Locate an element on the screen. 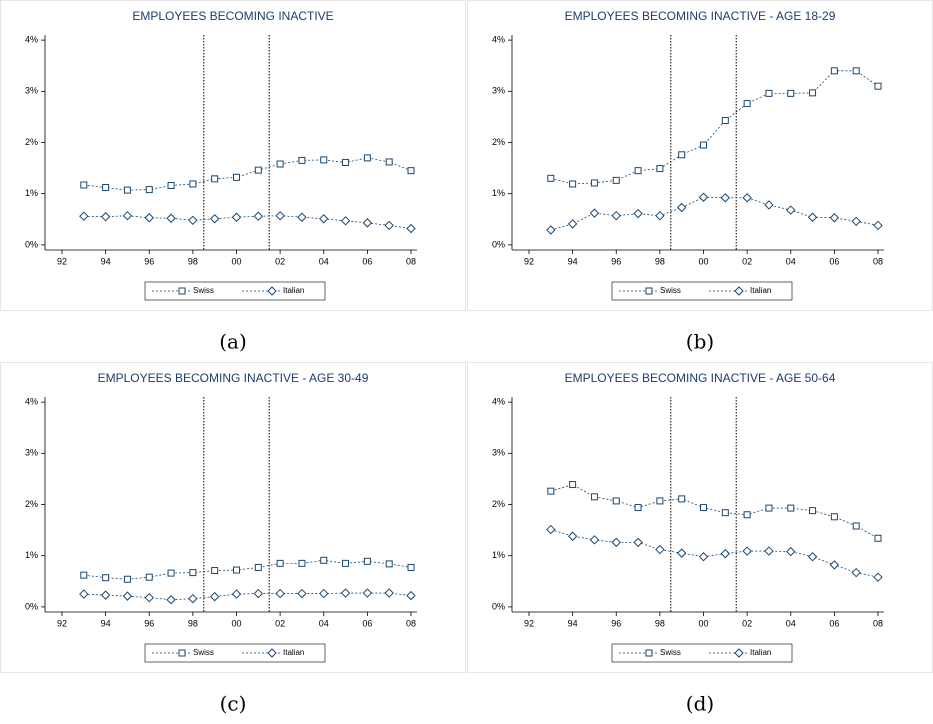 This screenshot has height=724, width=933. x-tick-label: 94 is located at coordinates (573, 261).